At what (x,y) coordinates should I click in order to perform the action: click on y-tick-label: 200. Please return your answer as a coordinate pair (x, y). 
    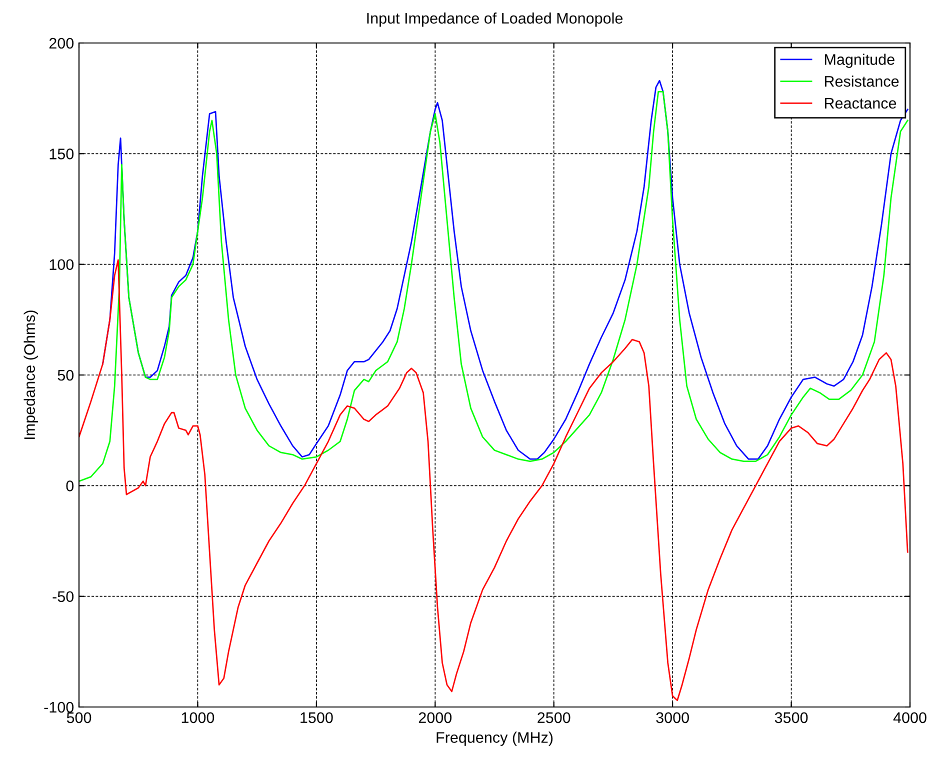
    Looking at the image, I should click on (61, 43).